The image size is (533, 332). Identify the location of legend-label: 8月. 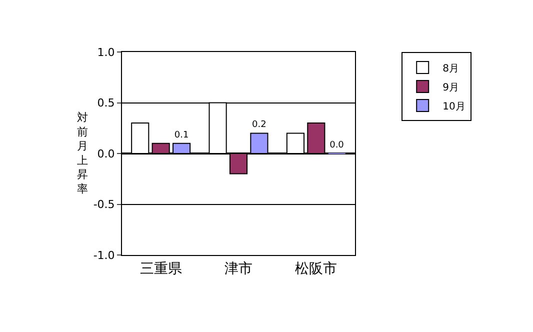
(450, 68).